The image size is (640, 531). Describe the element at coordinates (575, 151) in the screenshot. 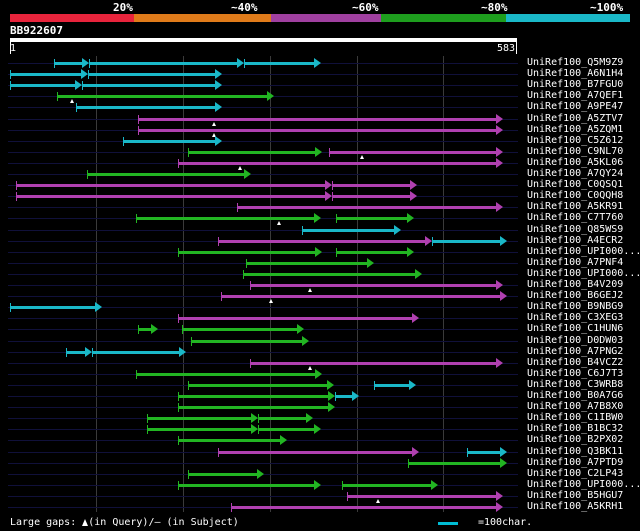

I see `hit-label: UniRef100_C9NL70` at that location.